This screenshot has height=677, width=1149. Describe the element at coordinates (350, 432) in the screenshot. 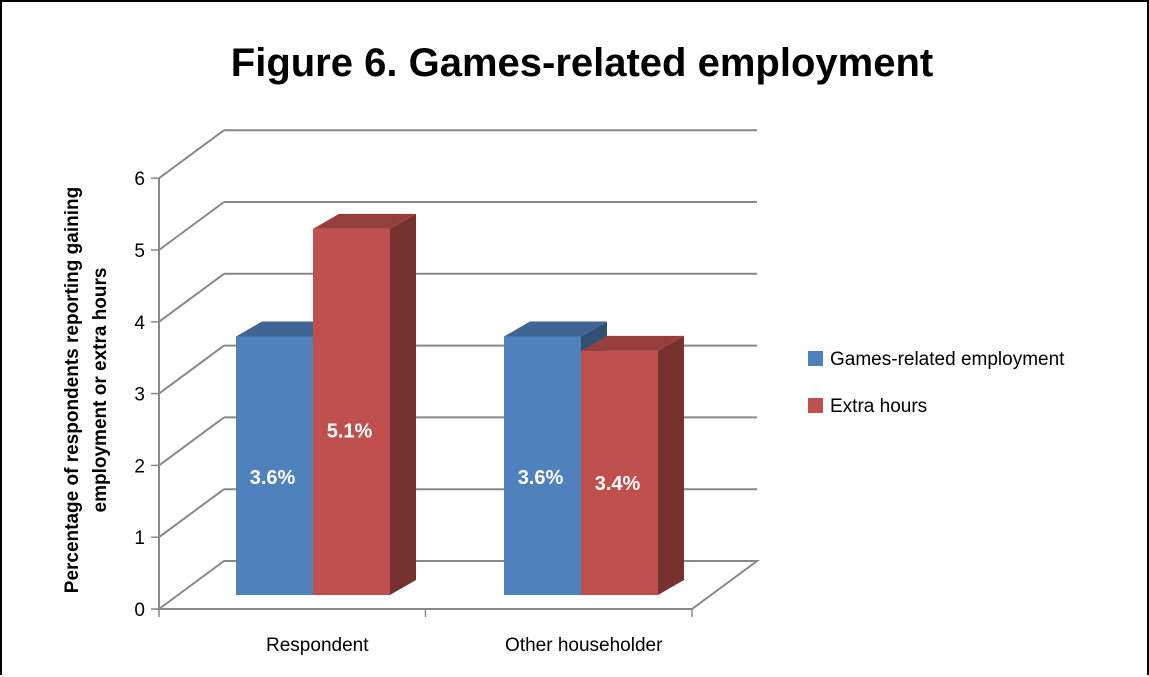

I see `bar-data-label: 5.1%` at that location.